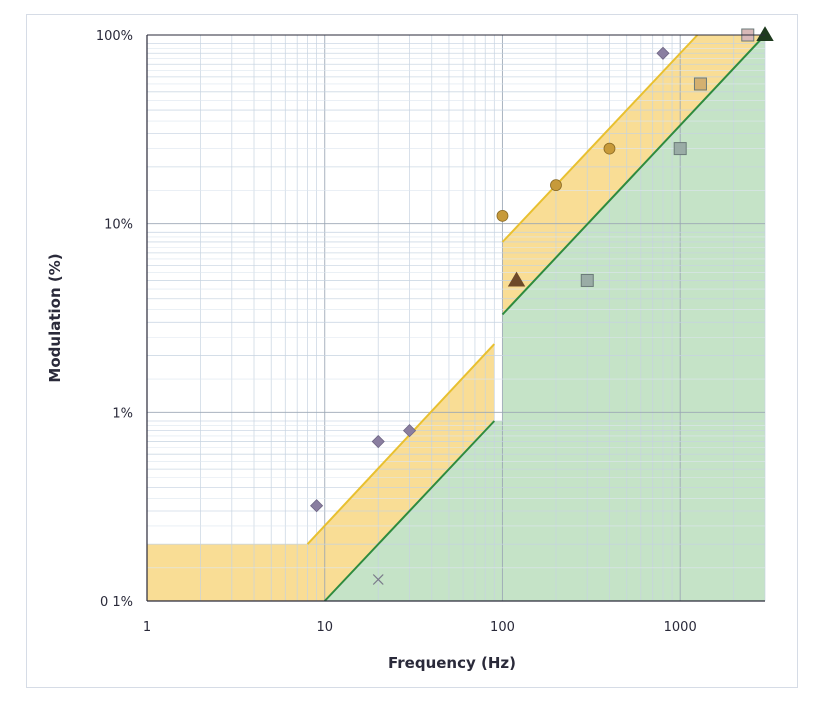  Describe the element at coordinates (116, 602) in the screenshot. I see `y-tick-label-0: 0 1%` at that location.